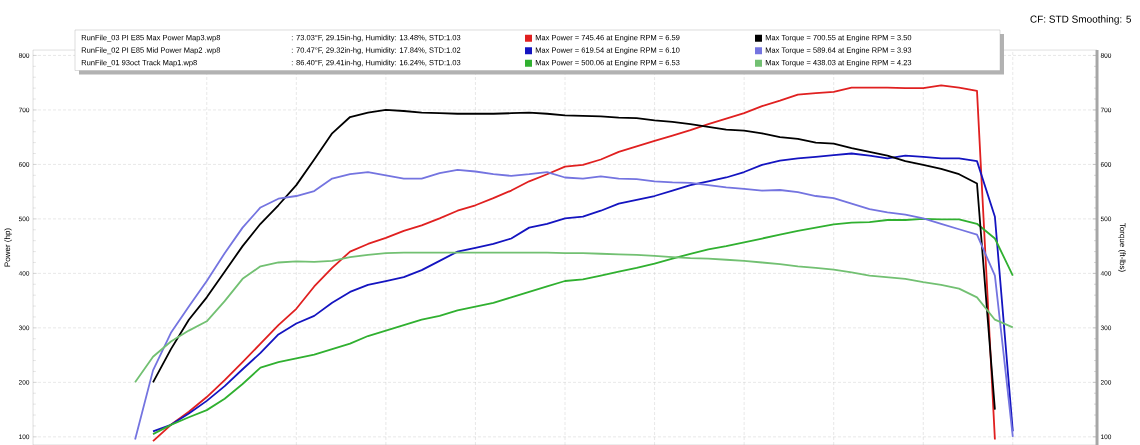 The height and width of the screenshot is (445, 1140). What do you see at coordinates (1122, 247) in the screenshot?
I see `y2-axis-title: Torque (ft-lbs)` at bounding box center [1122, 247].